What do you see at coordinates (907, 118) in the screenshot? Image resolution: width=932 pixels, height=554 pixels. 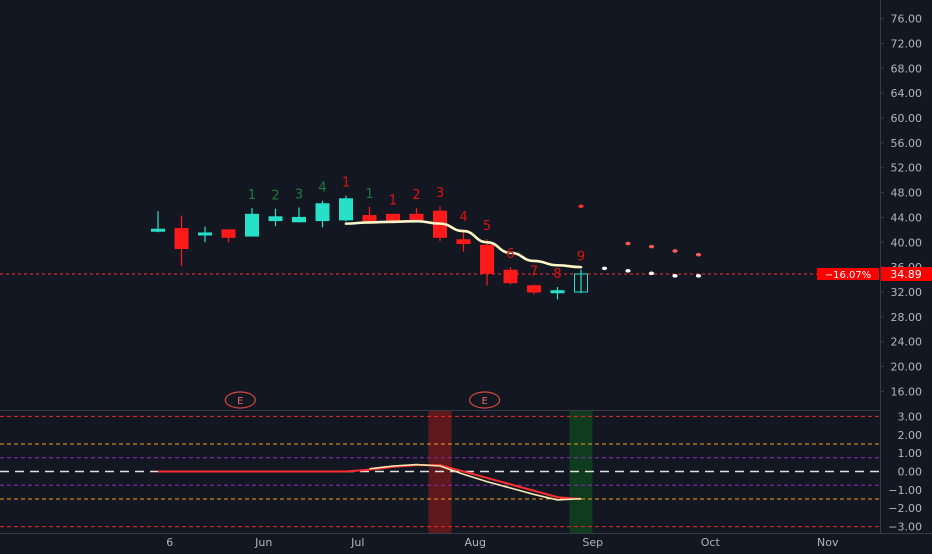 I see `price-axis-label: 60.00` at bounding box center [907, 118].